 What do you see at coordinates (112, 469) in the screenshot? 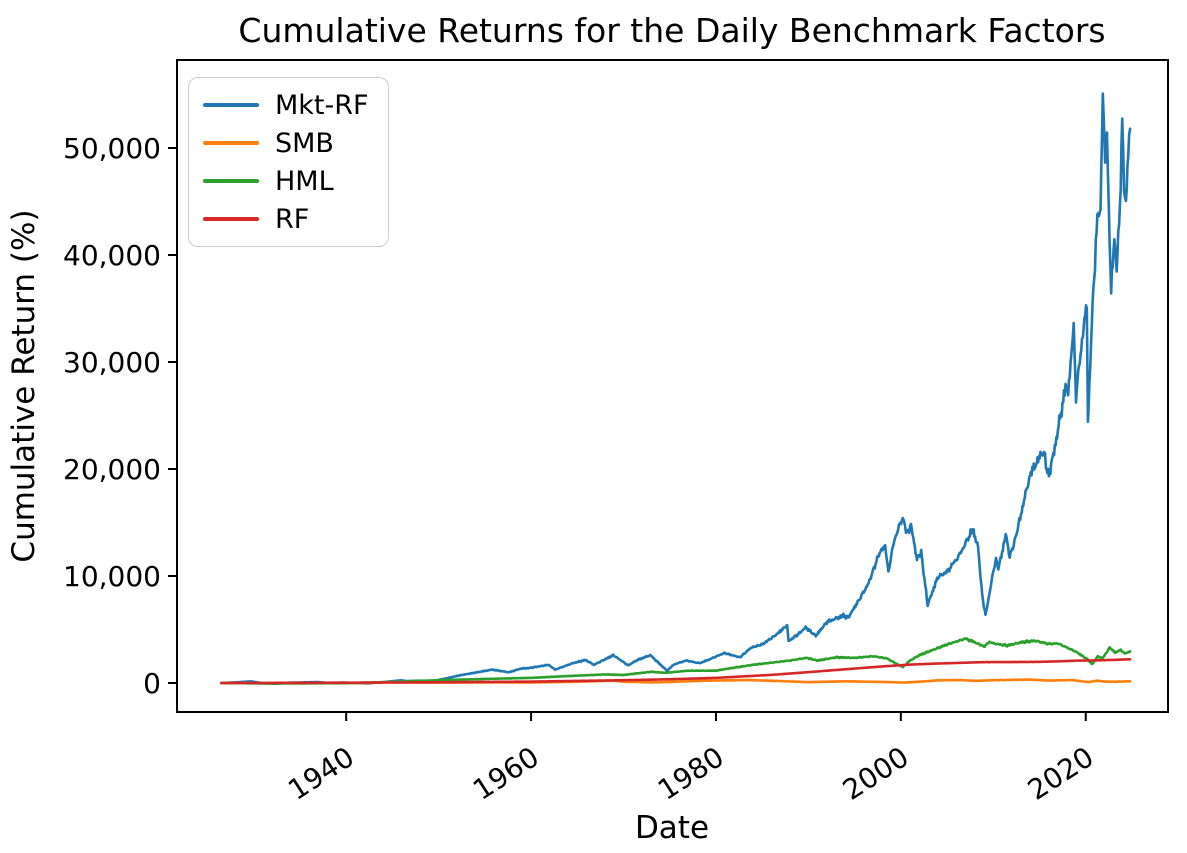
I see `y-tick-label: 20,000` at bounding box center [112, 469].